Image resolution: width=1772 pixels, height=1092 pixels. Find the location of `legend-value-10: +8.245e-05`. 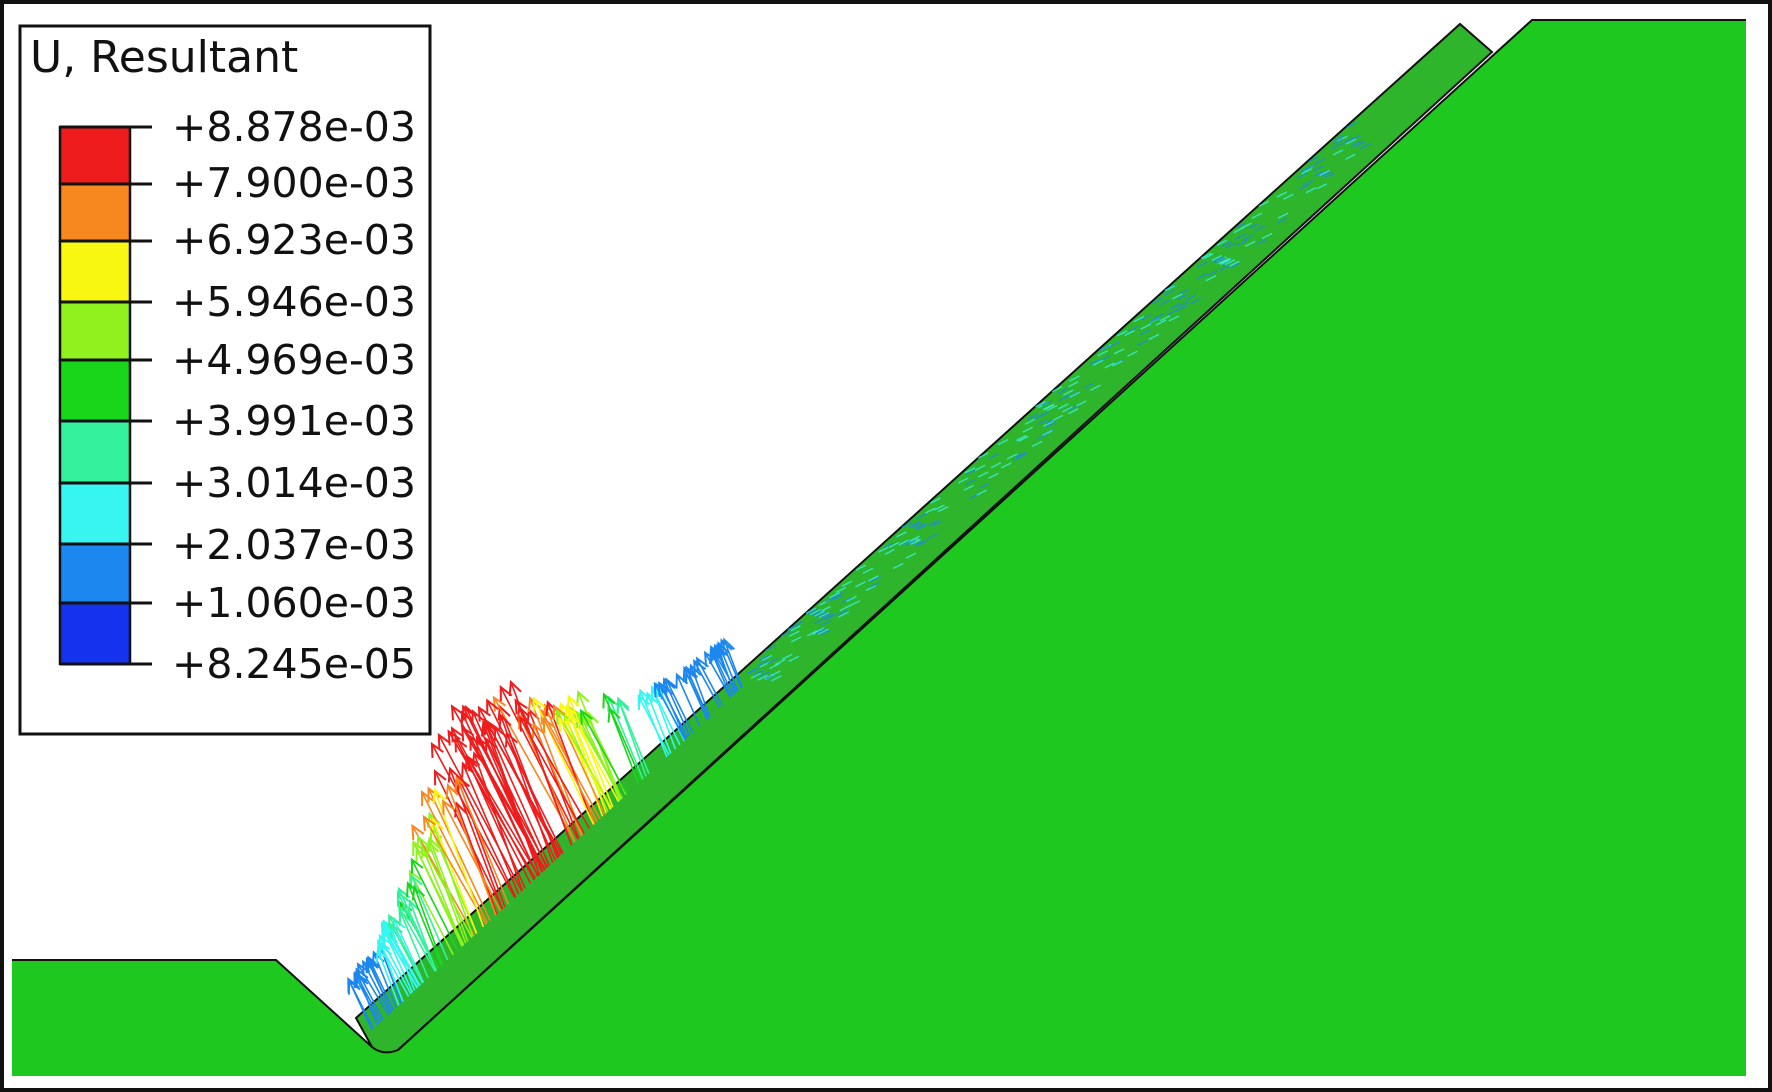

legend-value-10: +8.245e-05 is located at coordinates (294, 664).